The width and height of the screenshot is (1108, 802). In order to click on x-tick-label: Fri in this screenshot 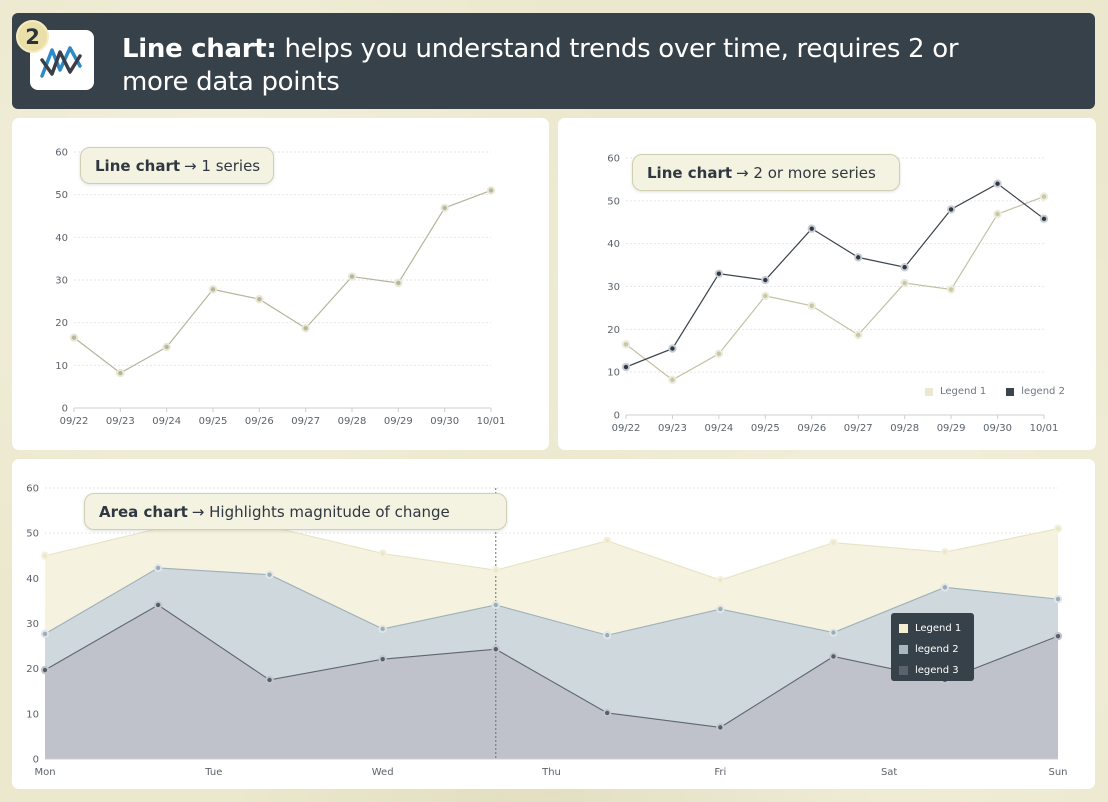, I will do `click(720, 772)`.